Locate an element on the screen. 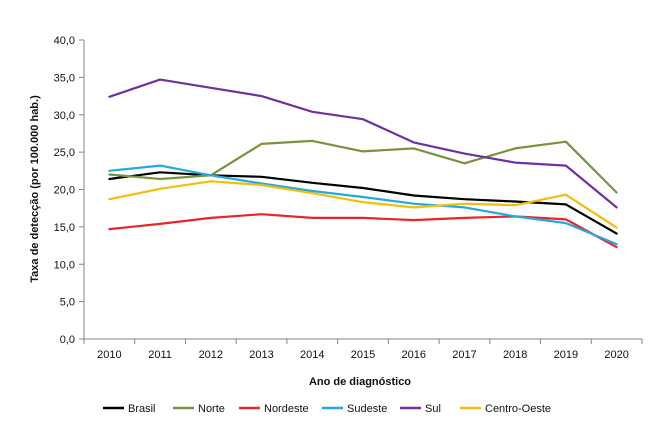 The width and height of the screenshot is (667, 426). x-tick-label: 2018 is located at coordinates (515, 355).